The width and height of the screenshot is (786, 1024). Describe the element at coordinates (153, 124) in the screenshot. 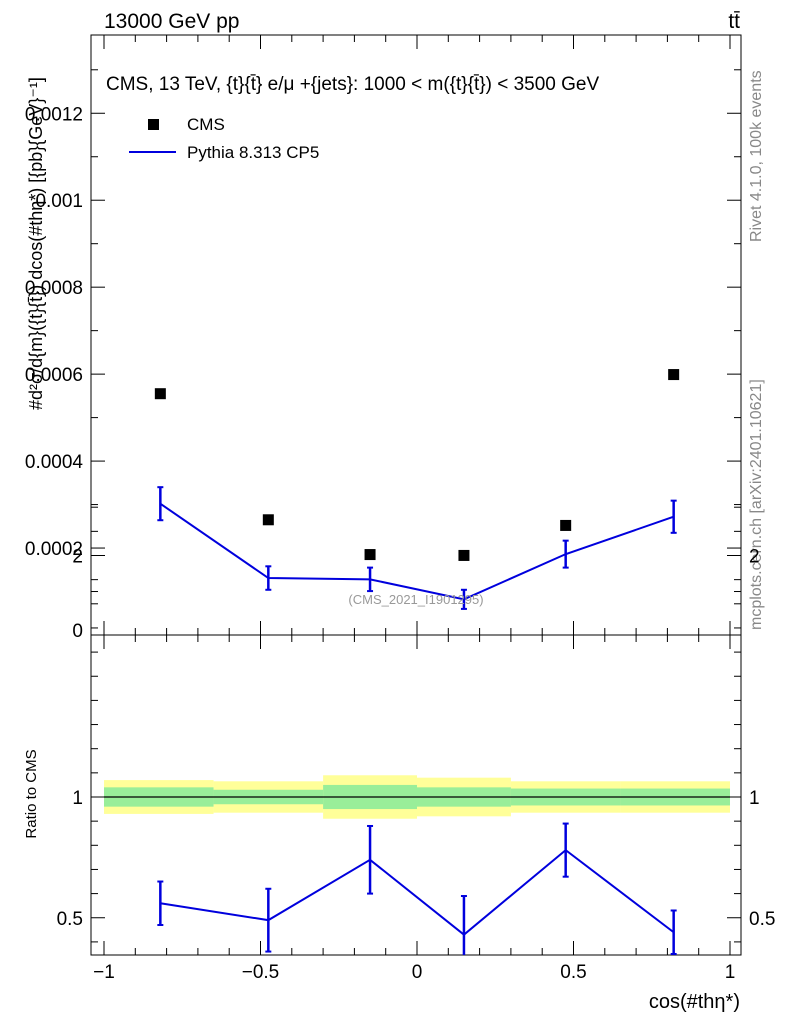

I see `legend-marker-cms` at that location.